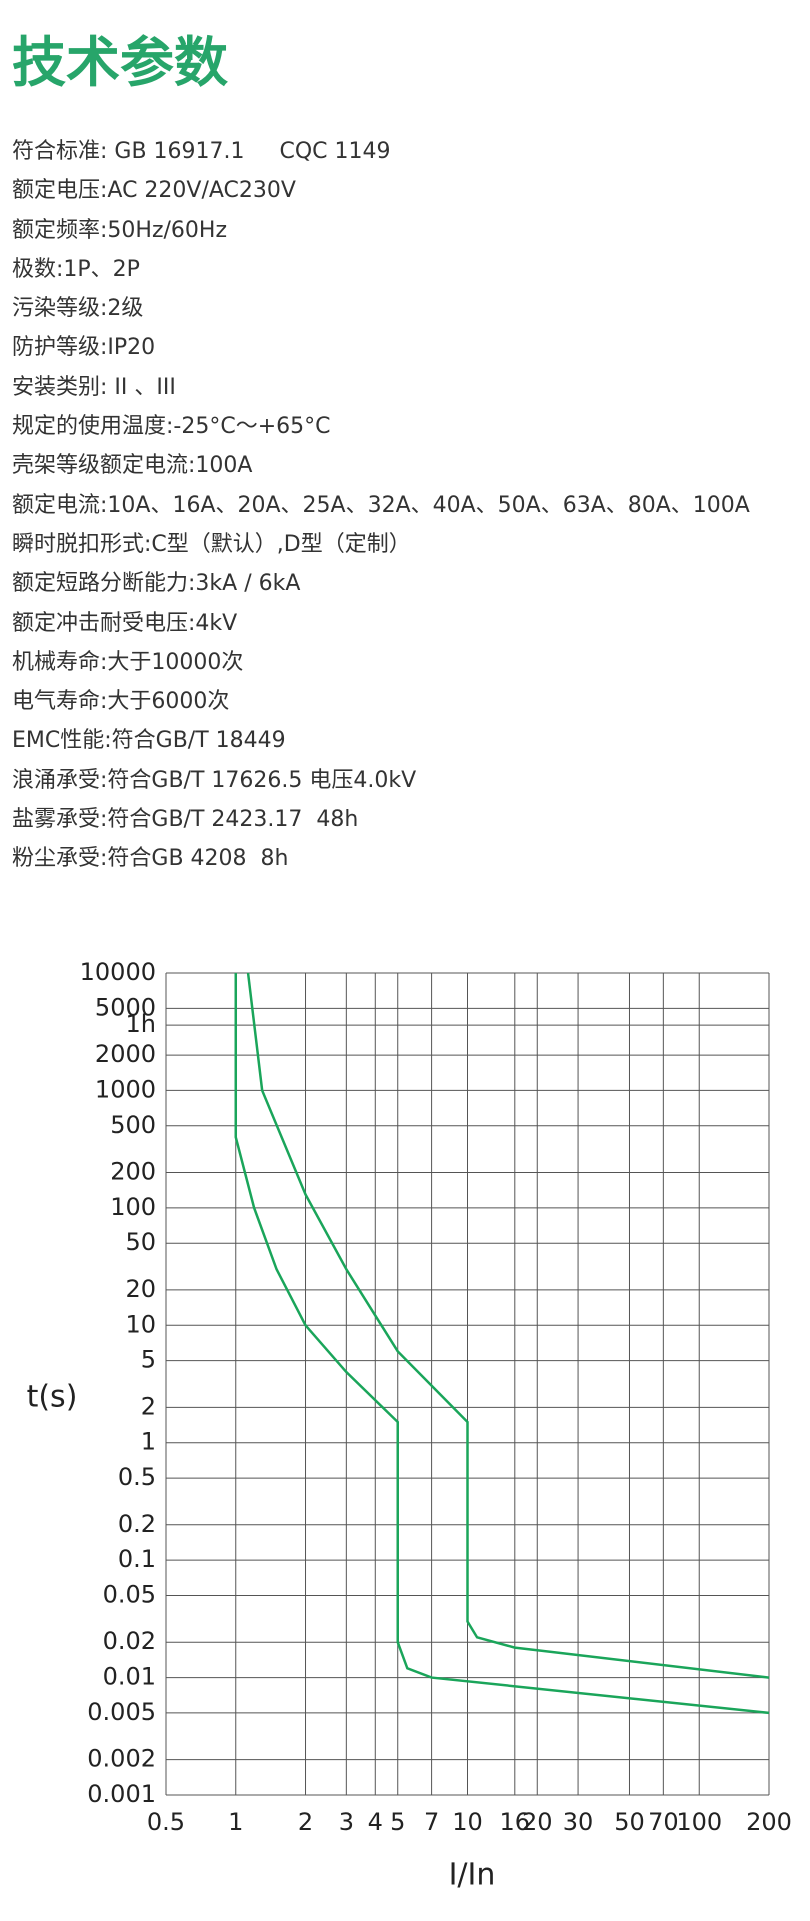  I want to click on y-tick-label: 5000, so click(125, 1007).